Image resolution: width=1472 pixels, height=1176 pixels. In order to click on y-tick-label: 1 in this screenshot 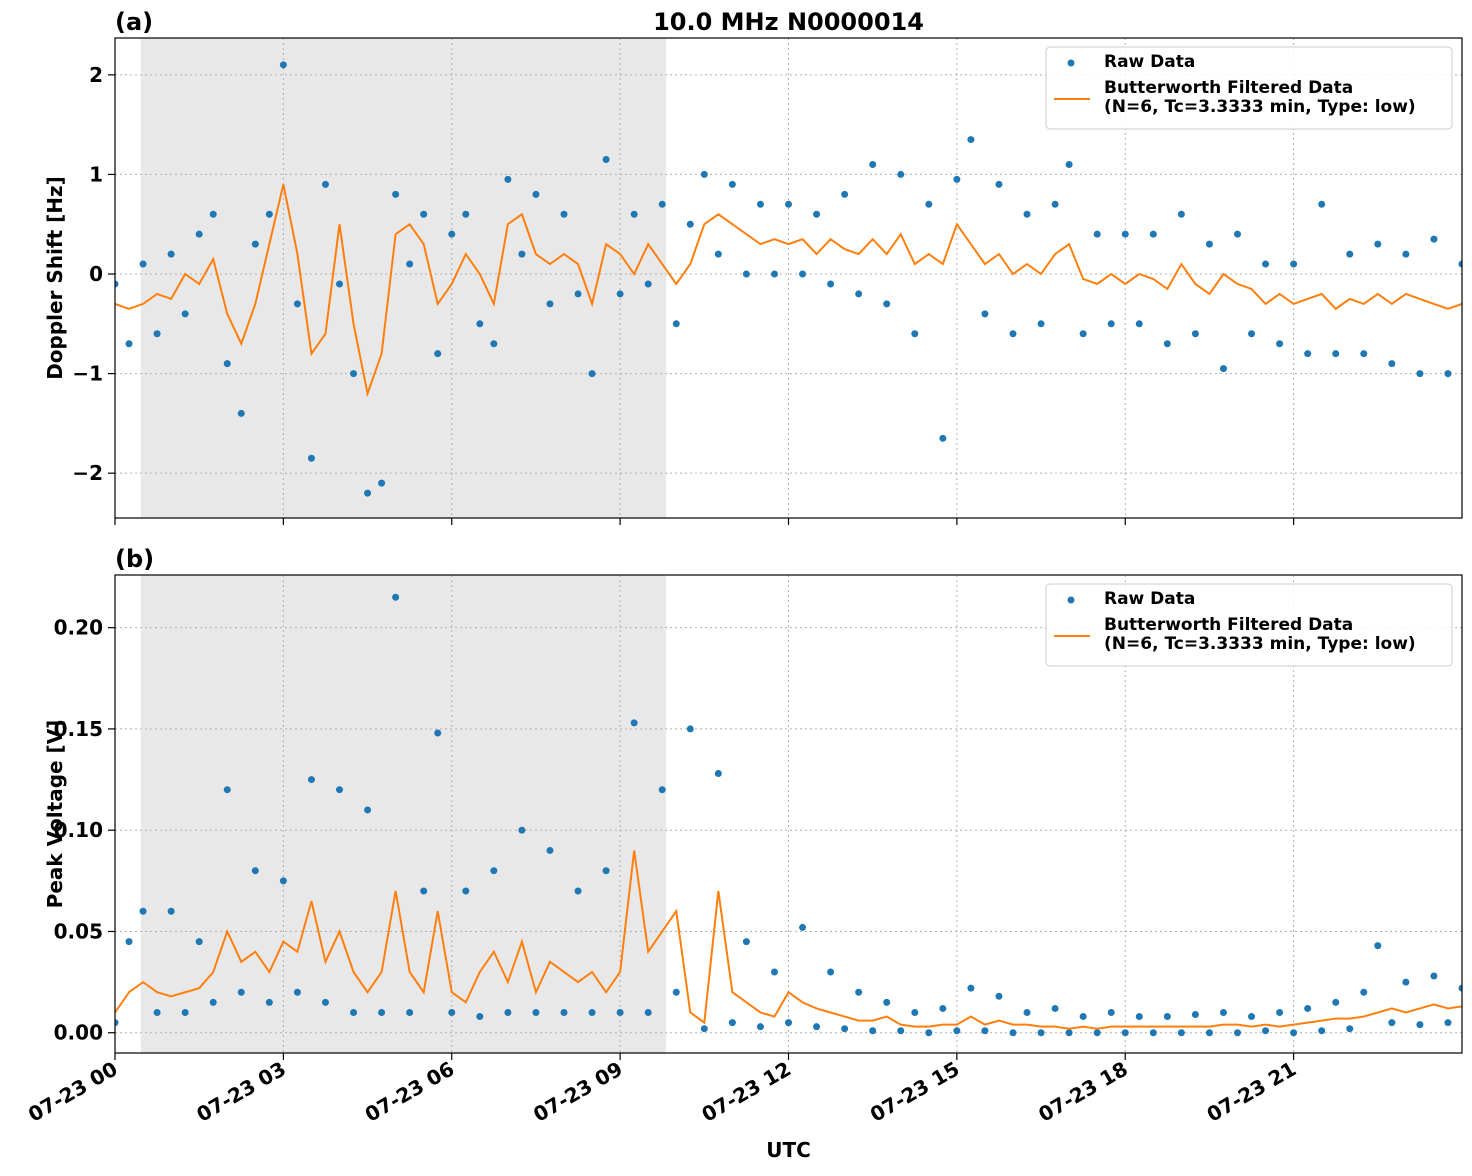, I will do `click(96, 174)`.